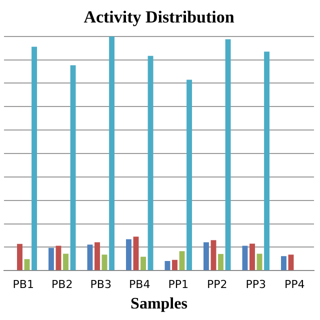  What do you see at coordinates (178, 285) in the screenshot?
I see `x-tick-label: PP1` at bounding box center [178, 285].